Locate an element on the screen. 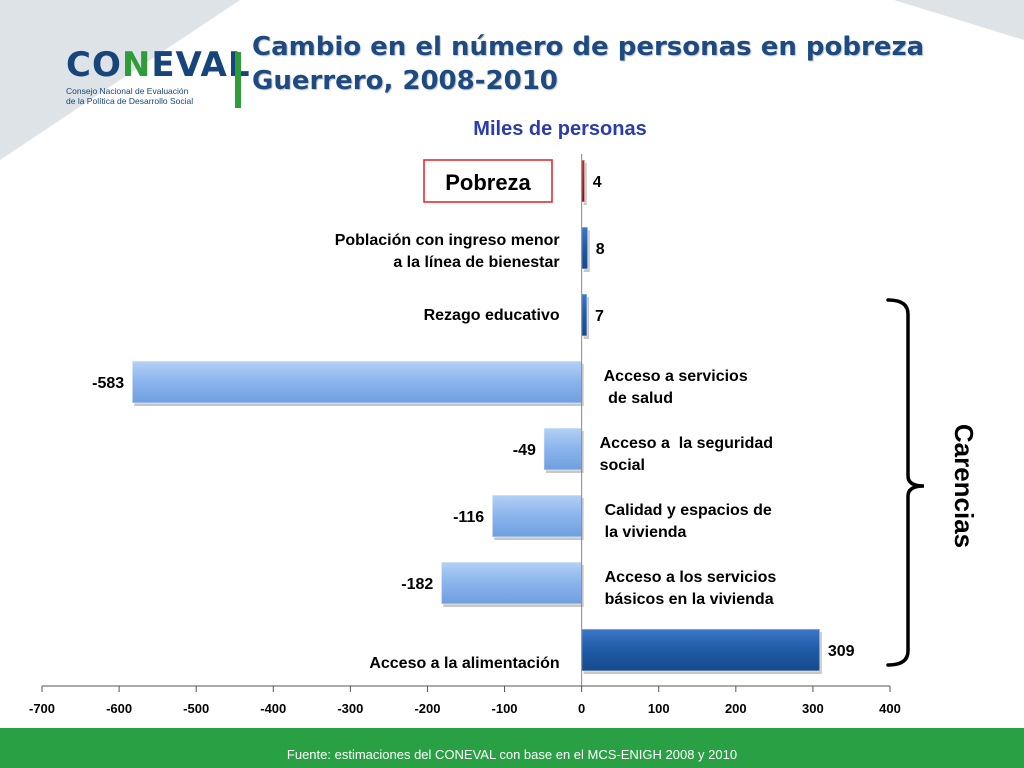 The width and height of the screenshot is (1024, 768). category-label: la vivienda is located at coordinates (646, 532).